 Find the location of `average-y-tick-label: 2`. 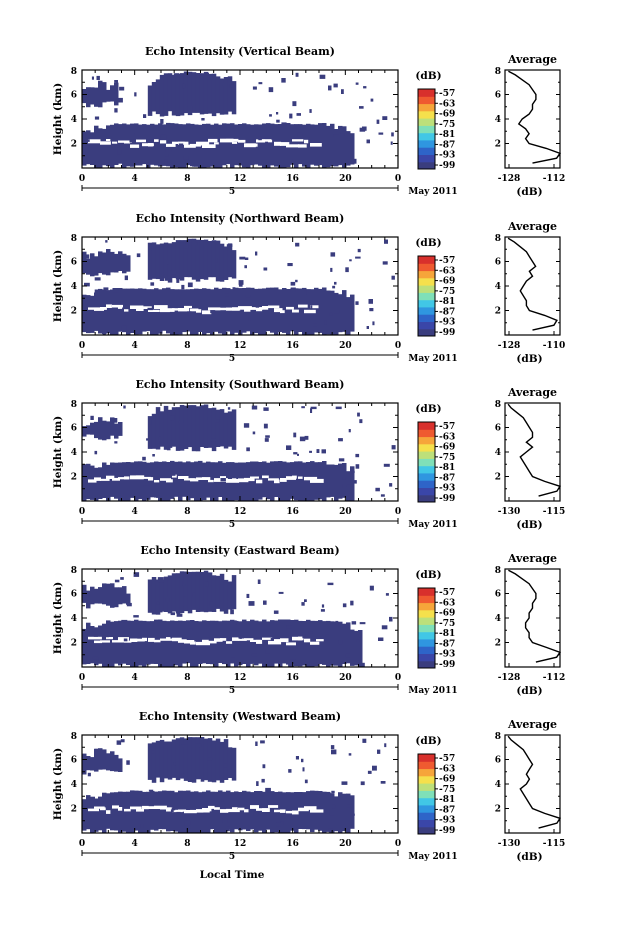

average-y-tick-label: 2 is located at coordinates (498, 145).